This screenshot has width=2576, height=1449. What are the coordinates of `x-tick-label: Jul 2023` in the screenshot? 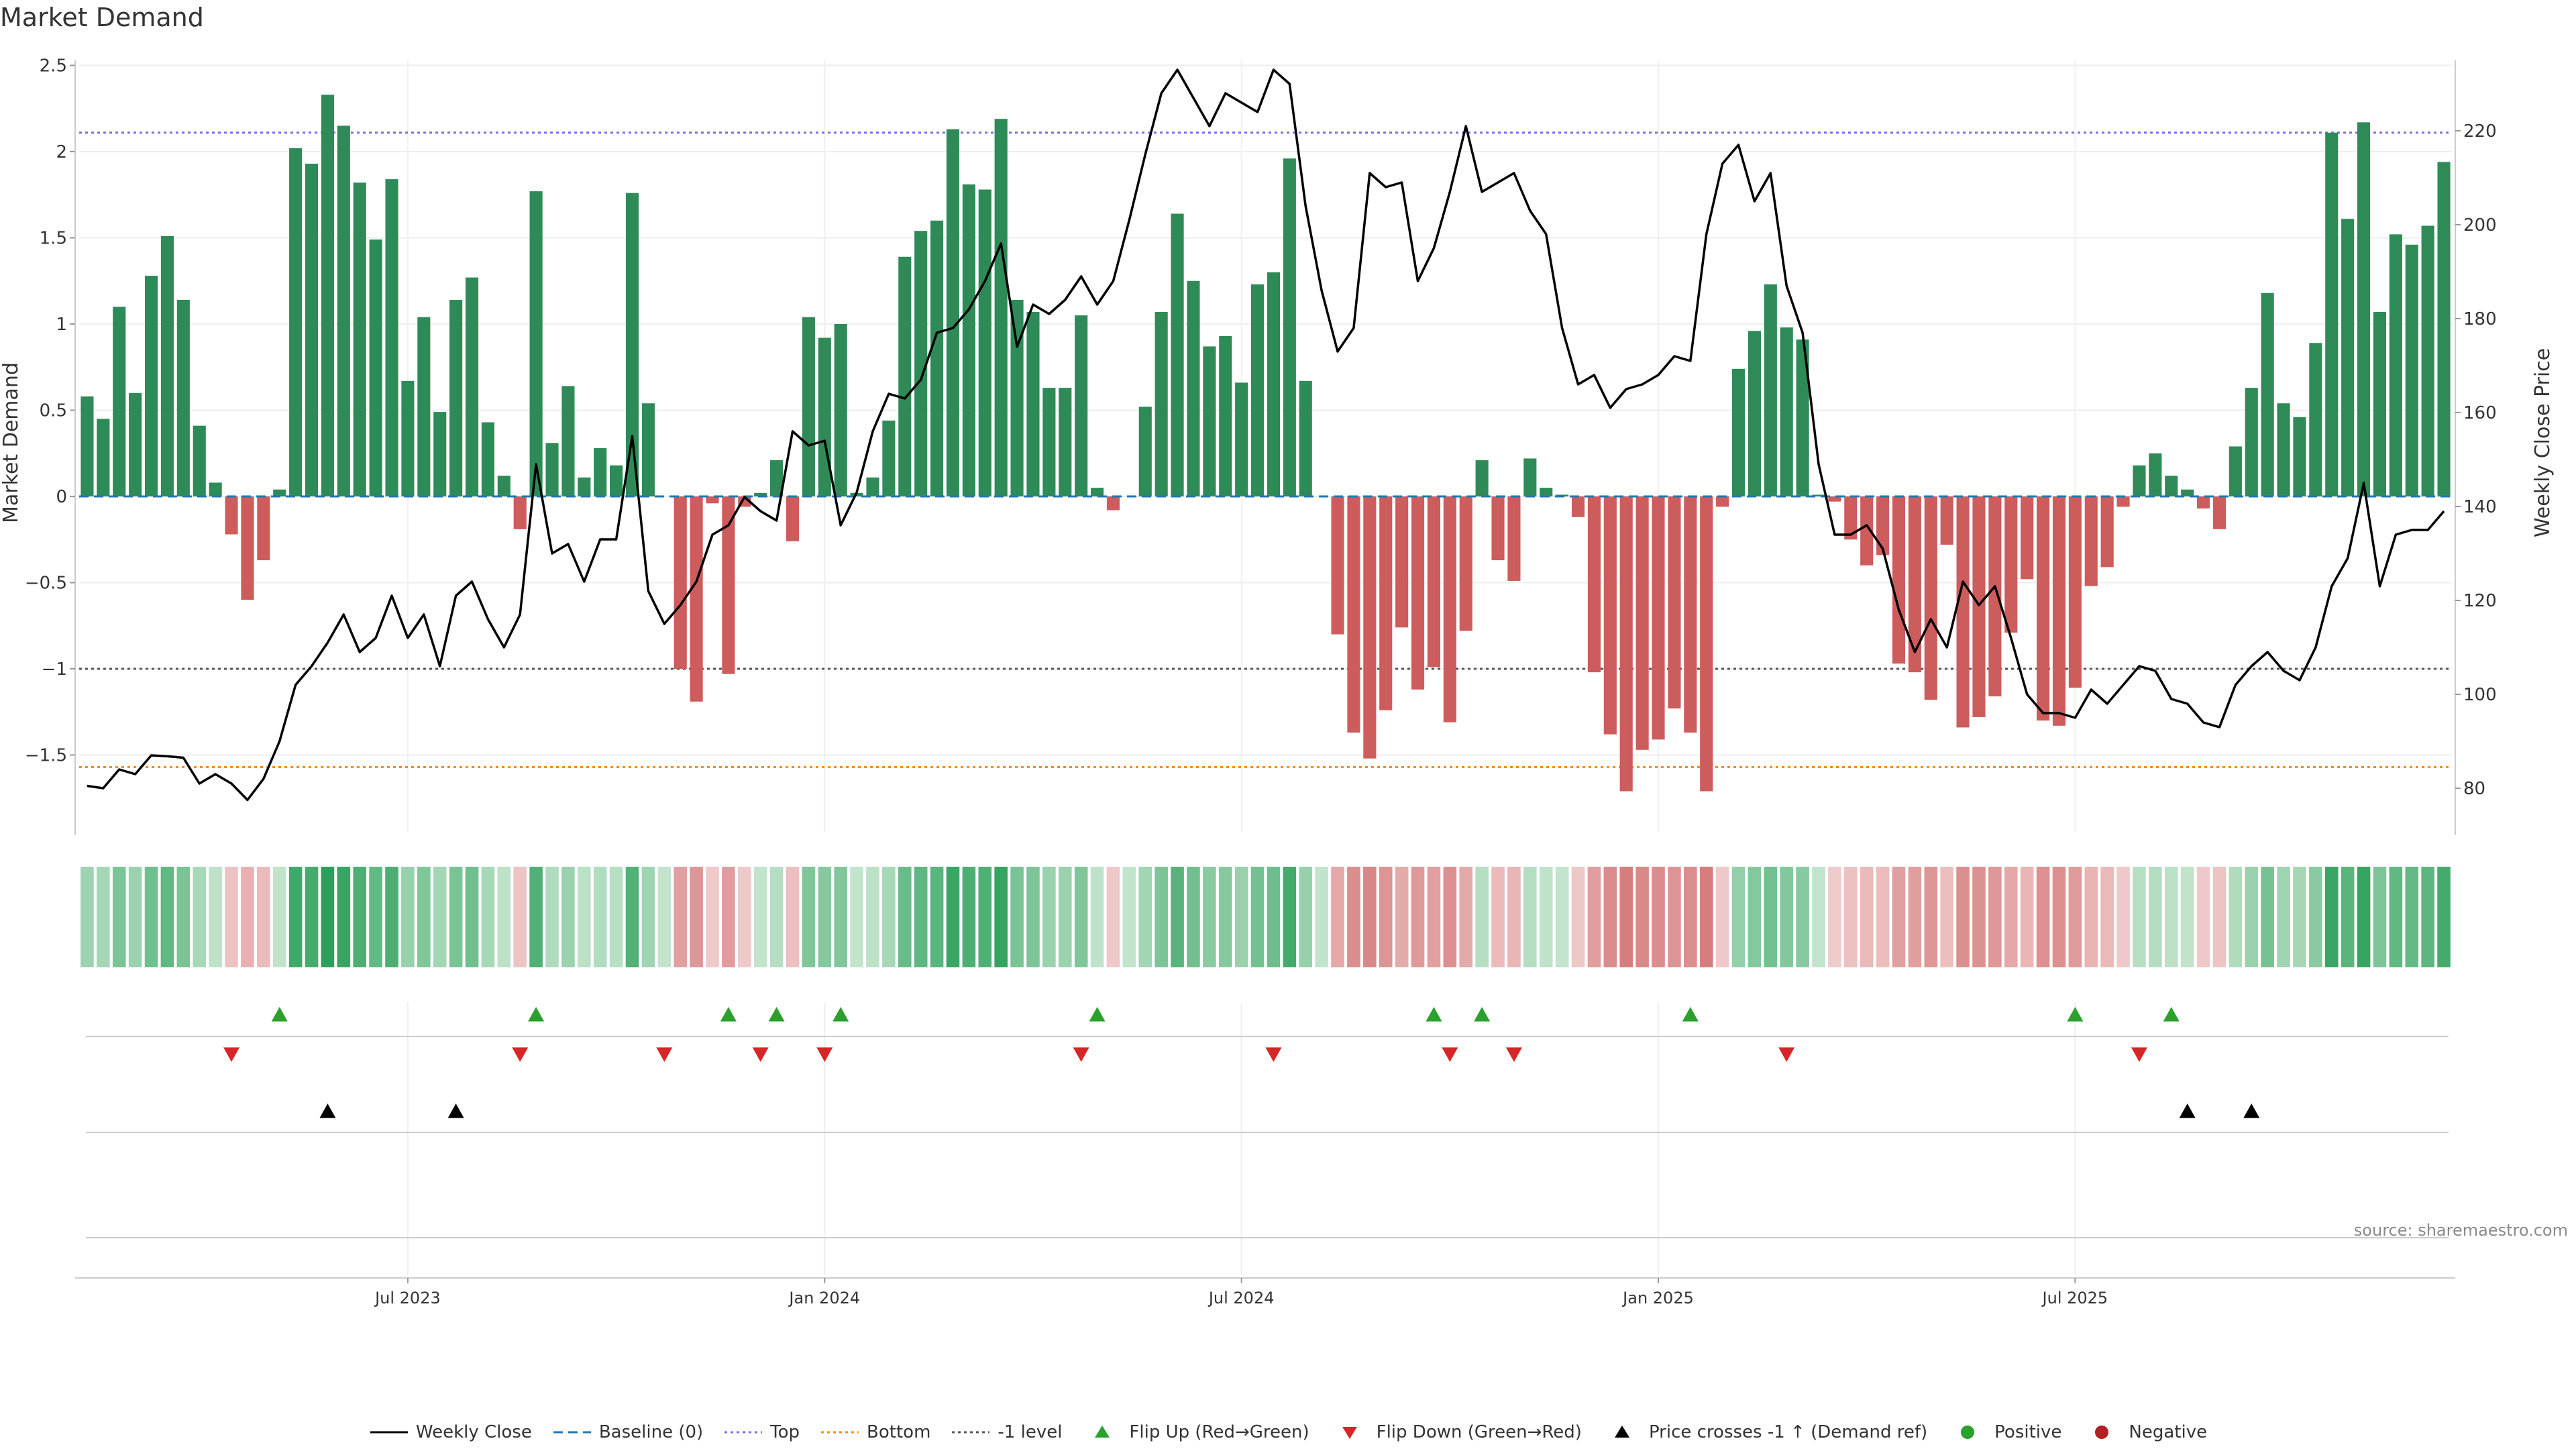 It's located at (407, 1298).